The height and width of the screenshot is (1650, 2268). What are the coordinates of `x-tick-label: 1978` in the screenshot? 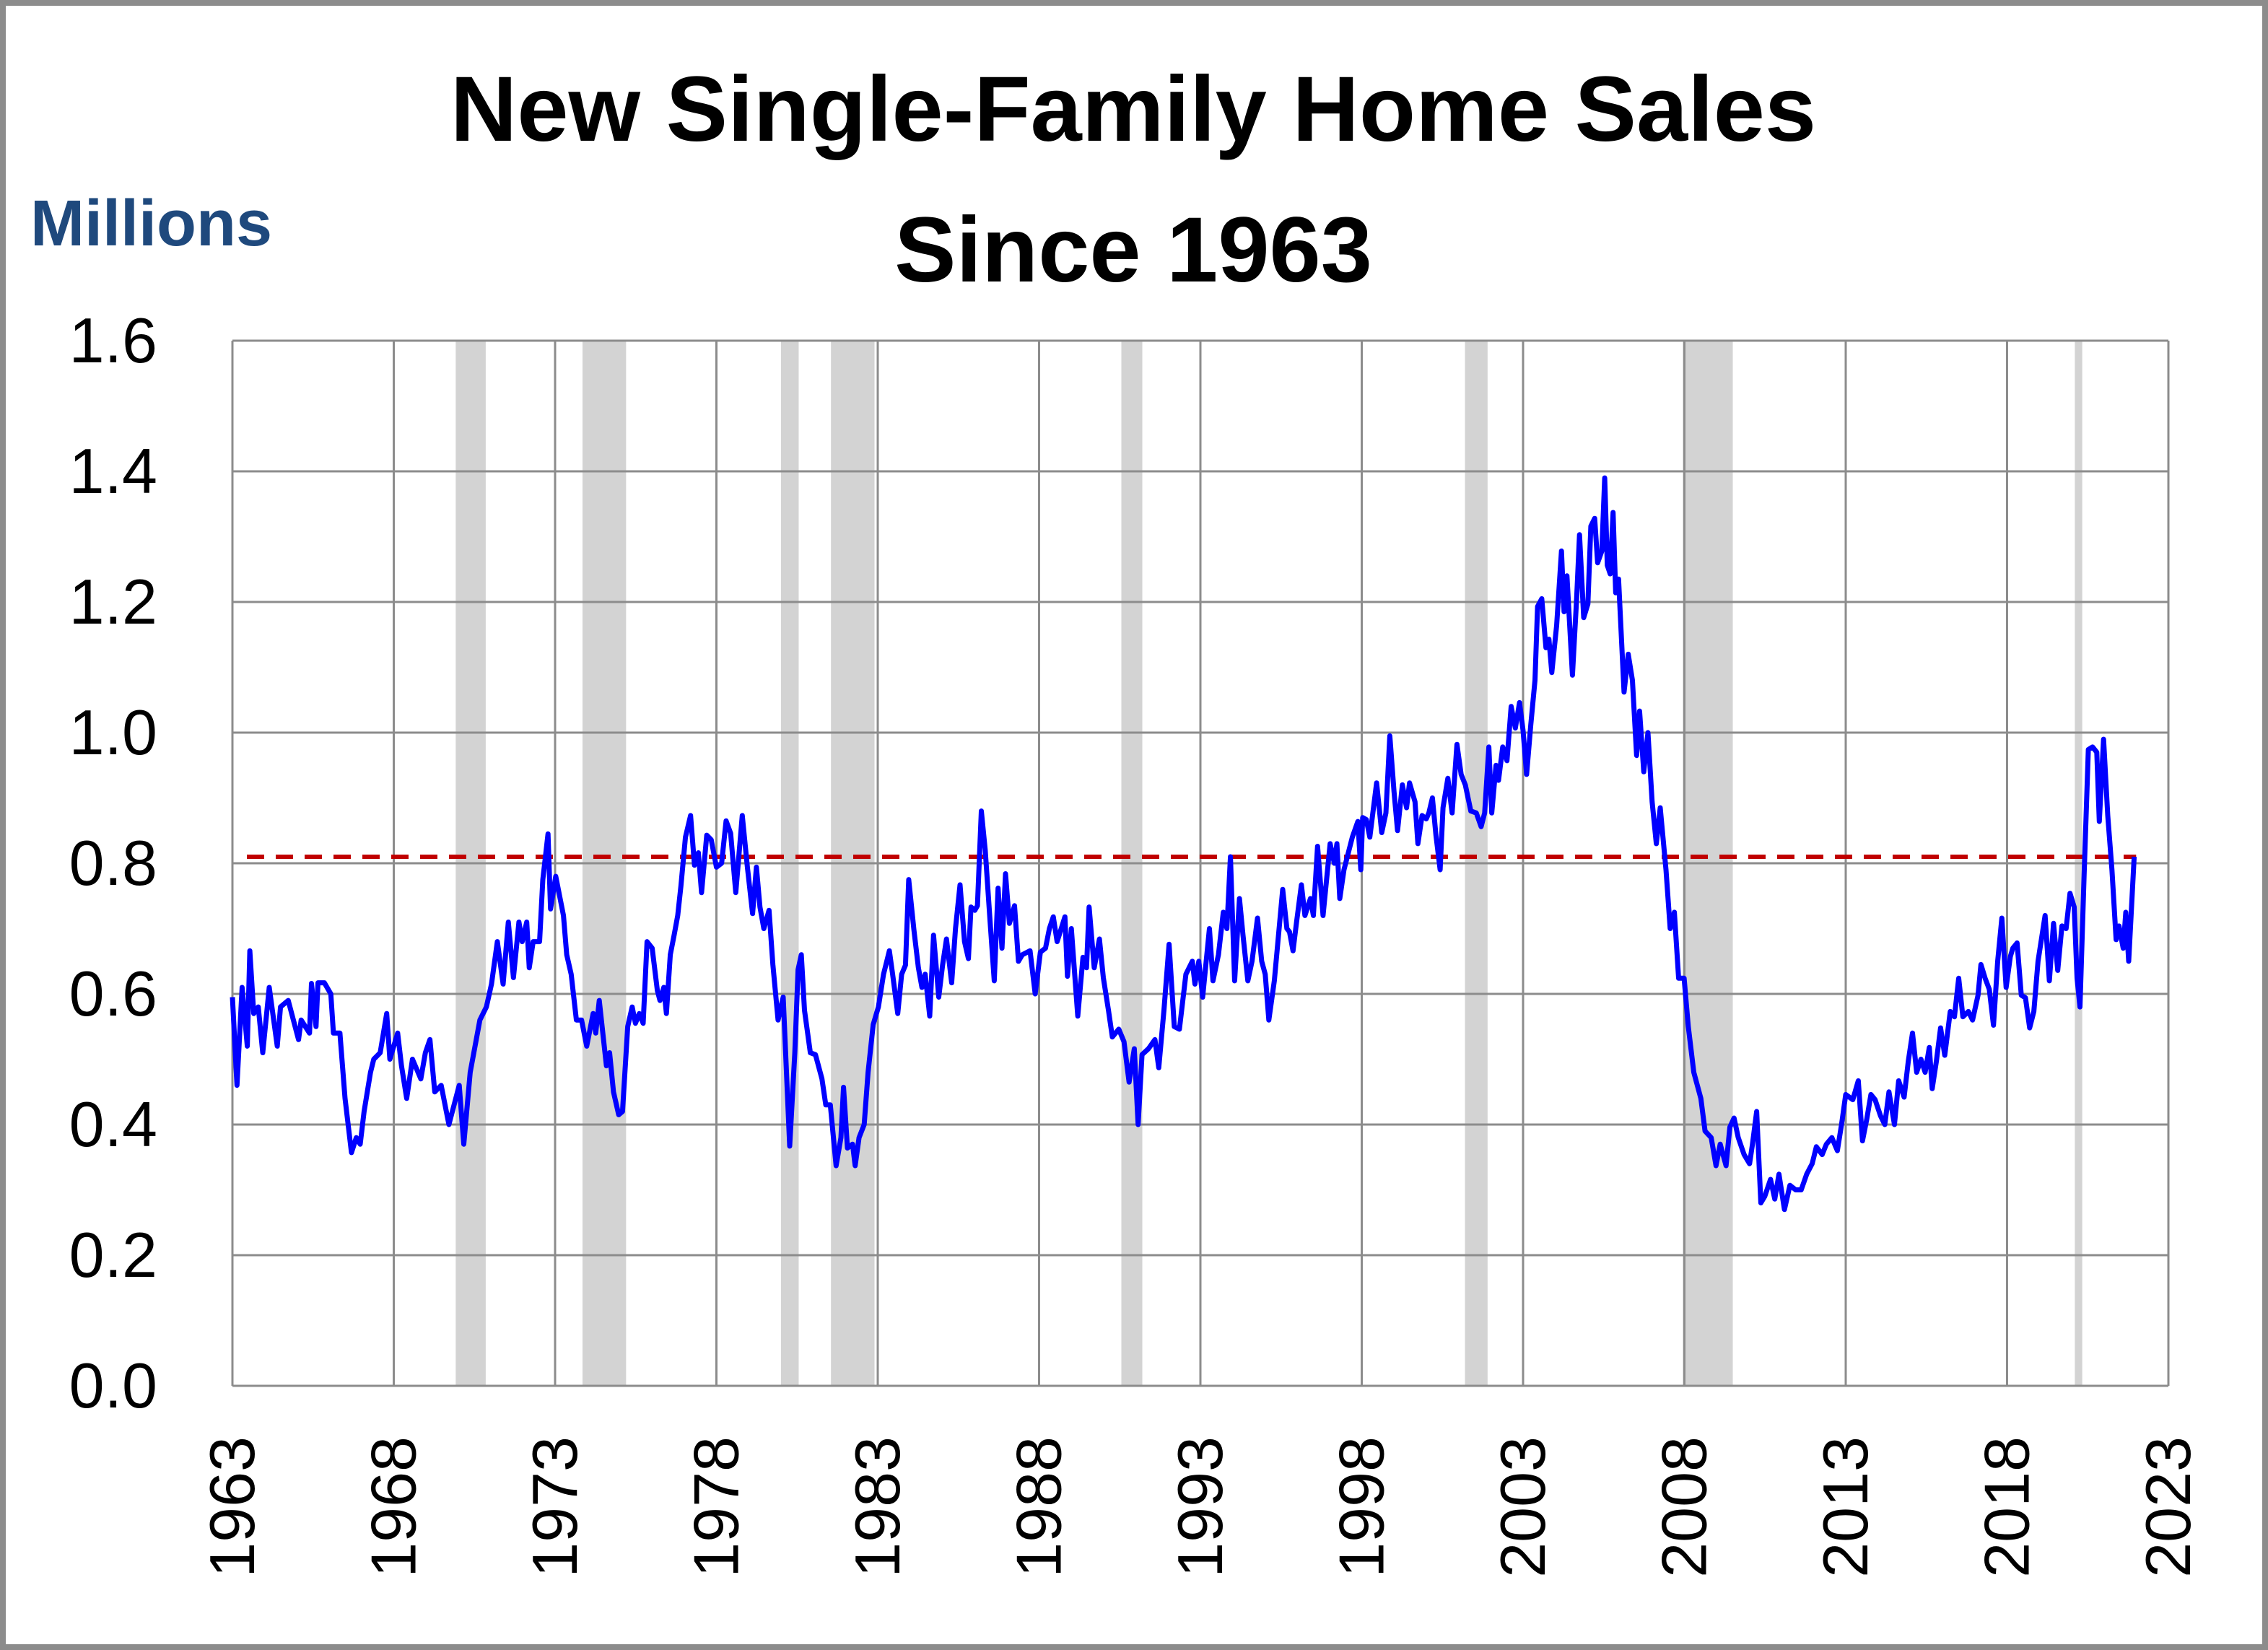 It's located at (716, 1507).